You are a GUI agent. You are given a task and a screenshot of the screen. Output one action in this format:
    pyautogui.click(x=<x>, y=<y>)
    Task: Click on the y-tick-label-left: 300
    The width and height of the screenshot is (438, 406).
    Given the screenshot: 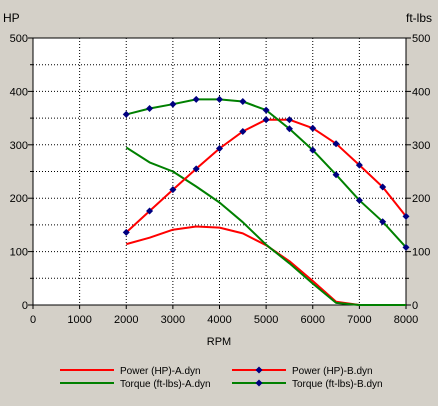 What is the action you would take?
    pyautogui.click(x=19, y=146)
    